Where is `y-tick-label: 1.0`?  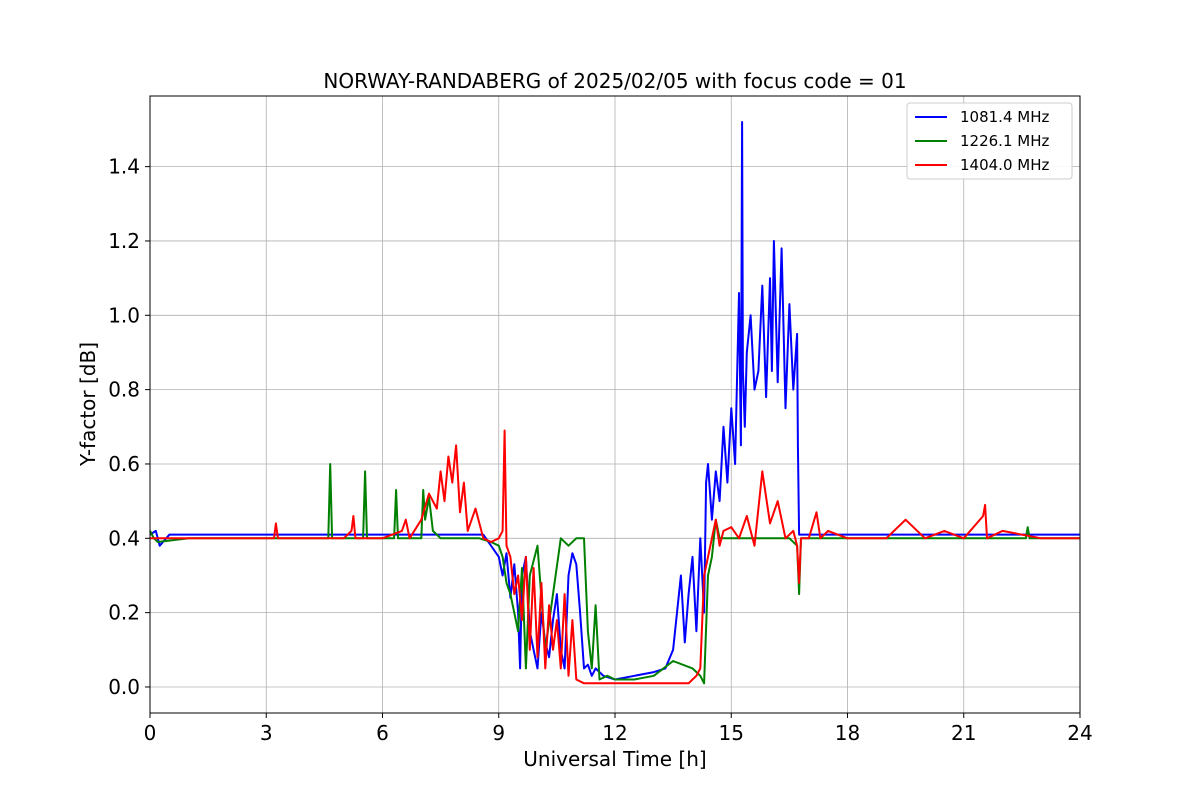
y-tick-label: 1.0 is located at coordinates (124, 315).